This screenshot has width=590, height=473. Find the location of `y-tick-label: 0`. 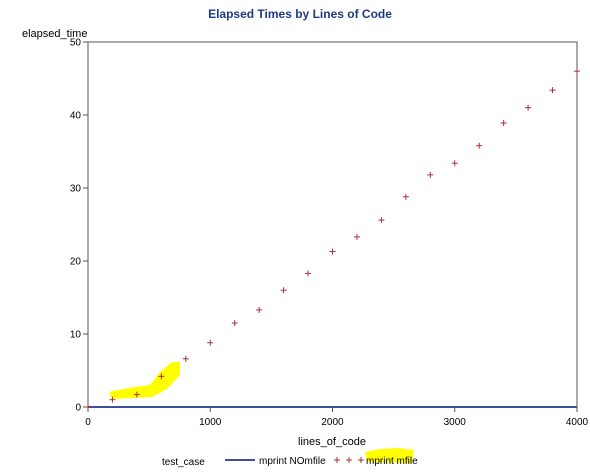

y-tick-label: 0 is located at coordinates (78, 408).